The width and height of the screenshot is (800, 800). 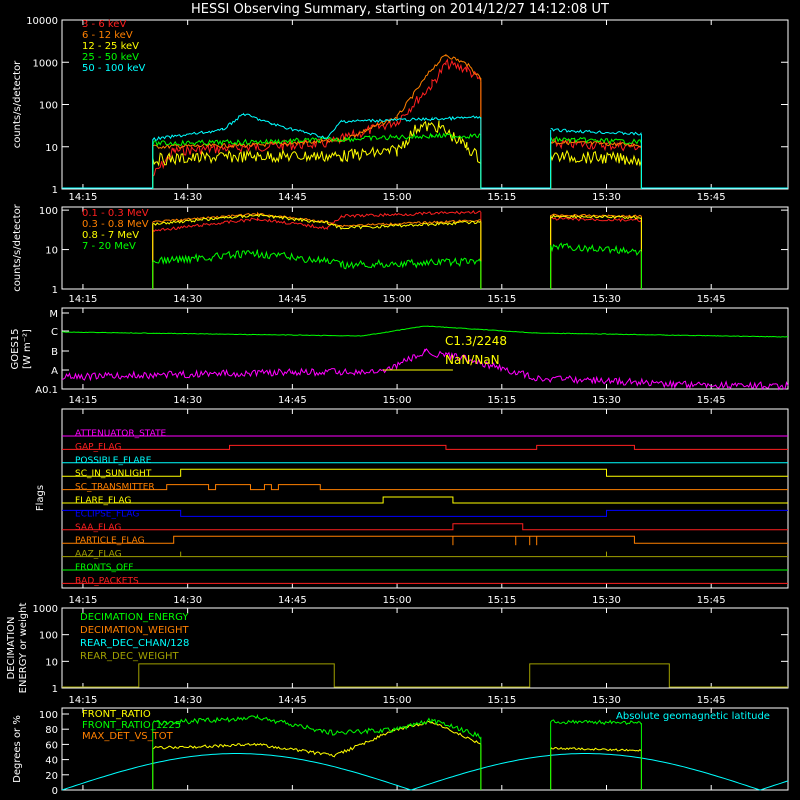 I want to click on flag-label: FLARE_FLAG, so click(x=103, y=501).